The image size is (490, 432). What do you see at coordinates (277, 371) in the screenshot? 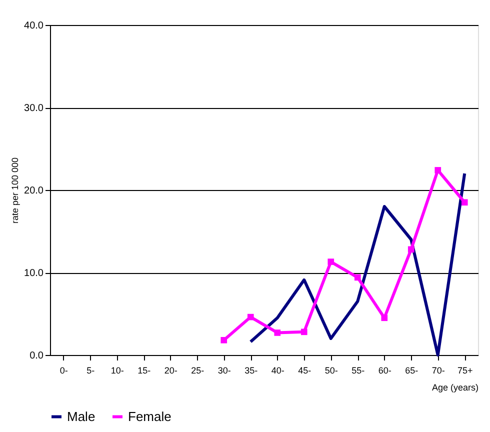
I see `x-tick-label: 40-` at bounding box center [277, 371].